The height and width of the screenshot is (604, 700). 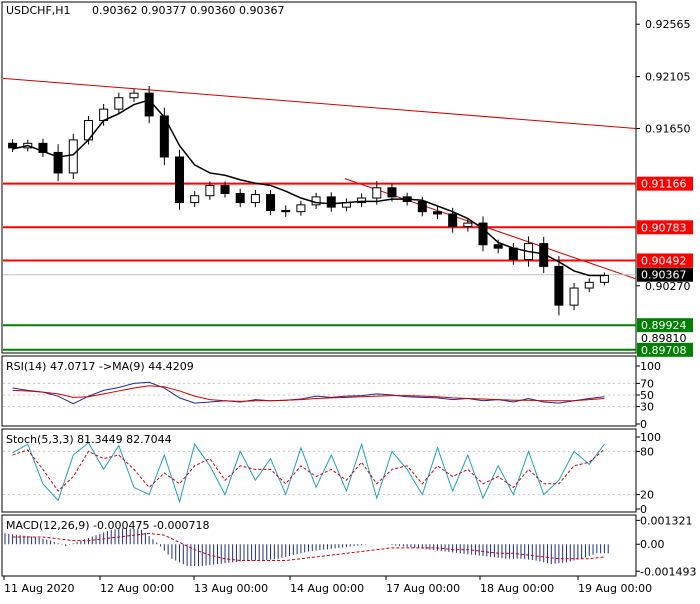 What do you see at coordinates (647, 451) in the screenshot?
I see `indicator-axis-label: 80` at bounding box center [647, 451].